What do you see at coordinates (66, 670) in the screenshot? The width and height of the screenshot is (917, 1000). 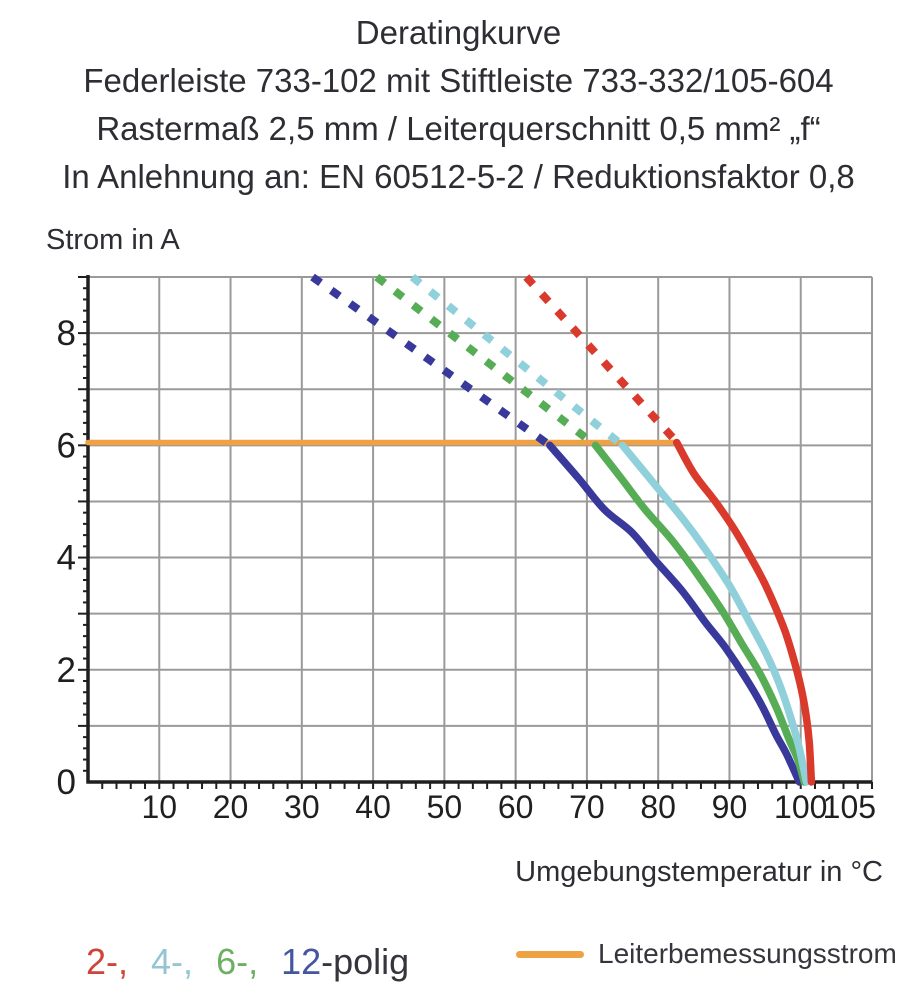 I see `y-tick-label: 2` at bounding box center [66, 670].